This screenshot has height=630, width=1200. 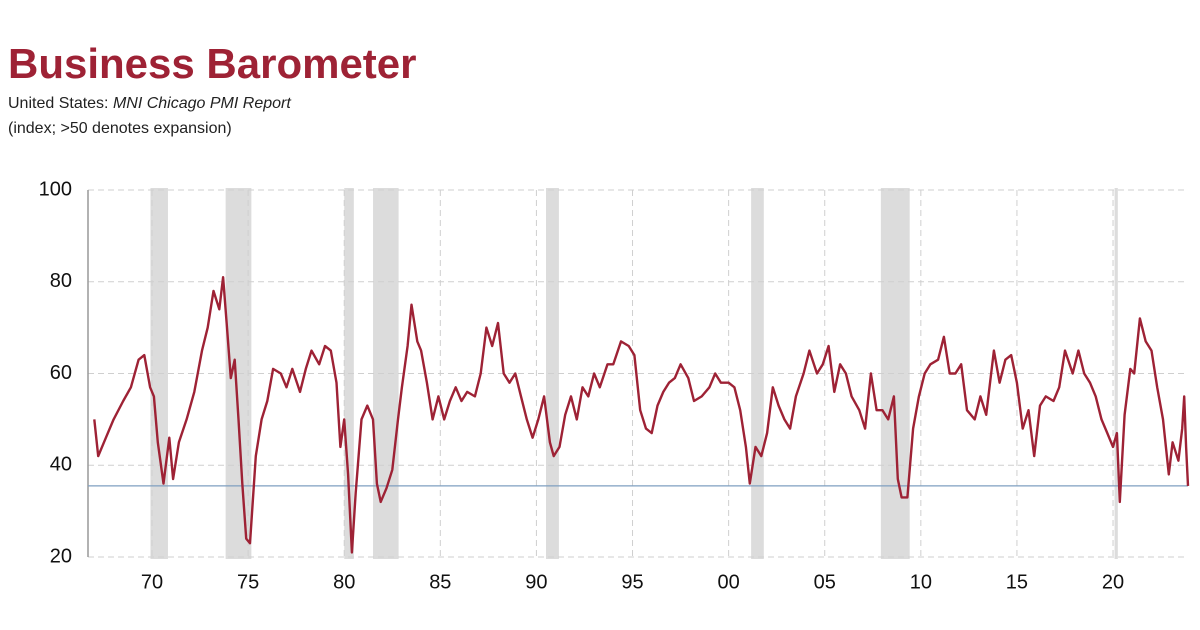 I want to click on x-tick-label: 85, so click(x=440, y=582).